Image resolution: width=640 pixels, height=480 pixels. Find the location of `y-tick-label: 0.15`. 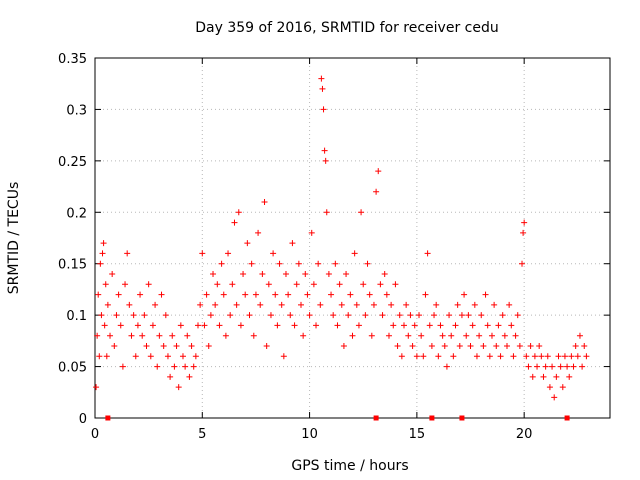

y-tick-label: 0.15 is located at coordinates (72, 265).